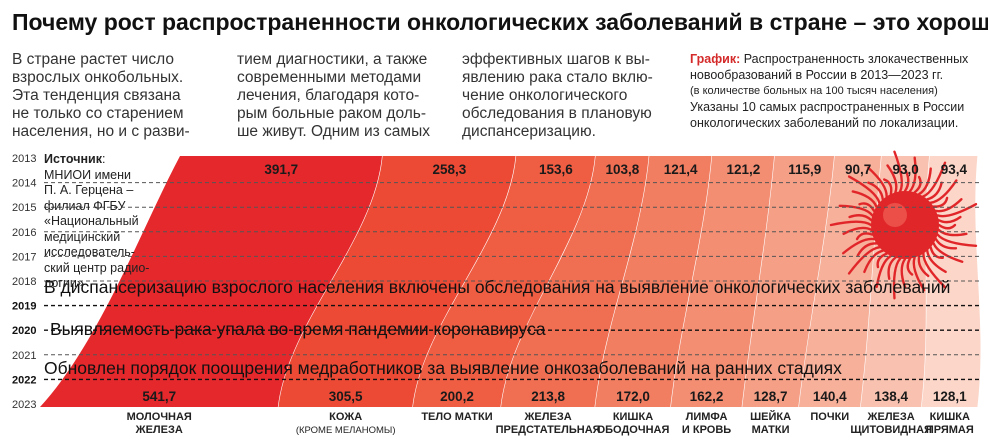 The width and height of the screenshot is (988, 445). Describe the element at coordinates (24, 282) in the screenshot. I see `year-label-2018: 2018` at that location.